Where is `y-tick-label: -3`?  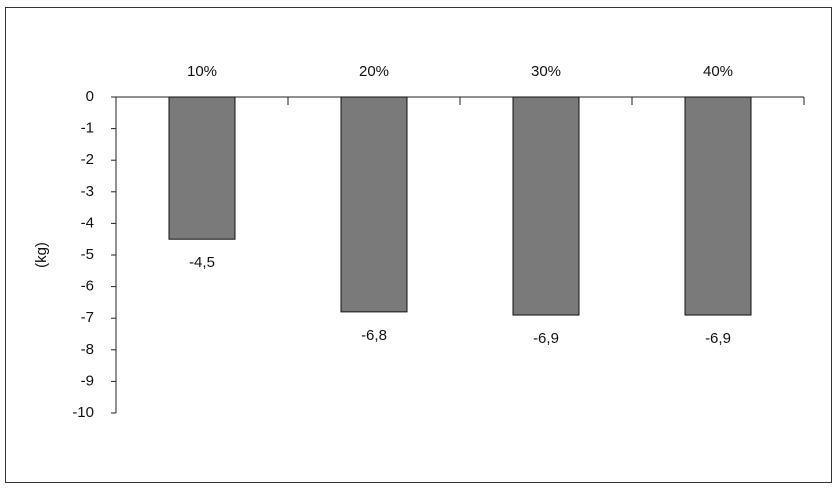
y-tick-label: -3 is located at coordinates (87, 191).